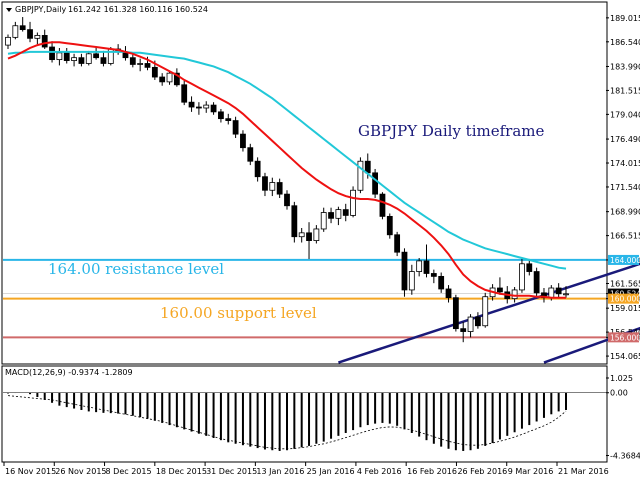 The height and width of the screenshot is (480, 640). What do you see at coordinates (591, 345) in the screenshot?
I see `channel-line` at bounding box center [591, 345].